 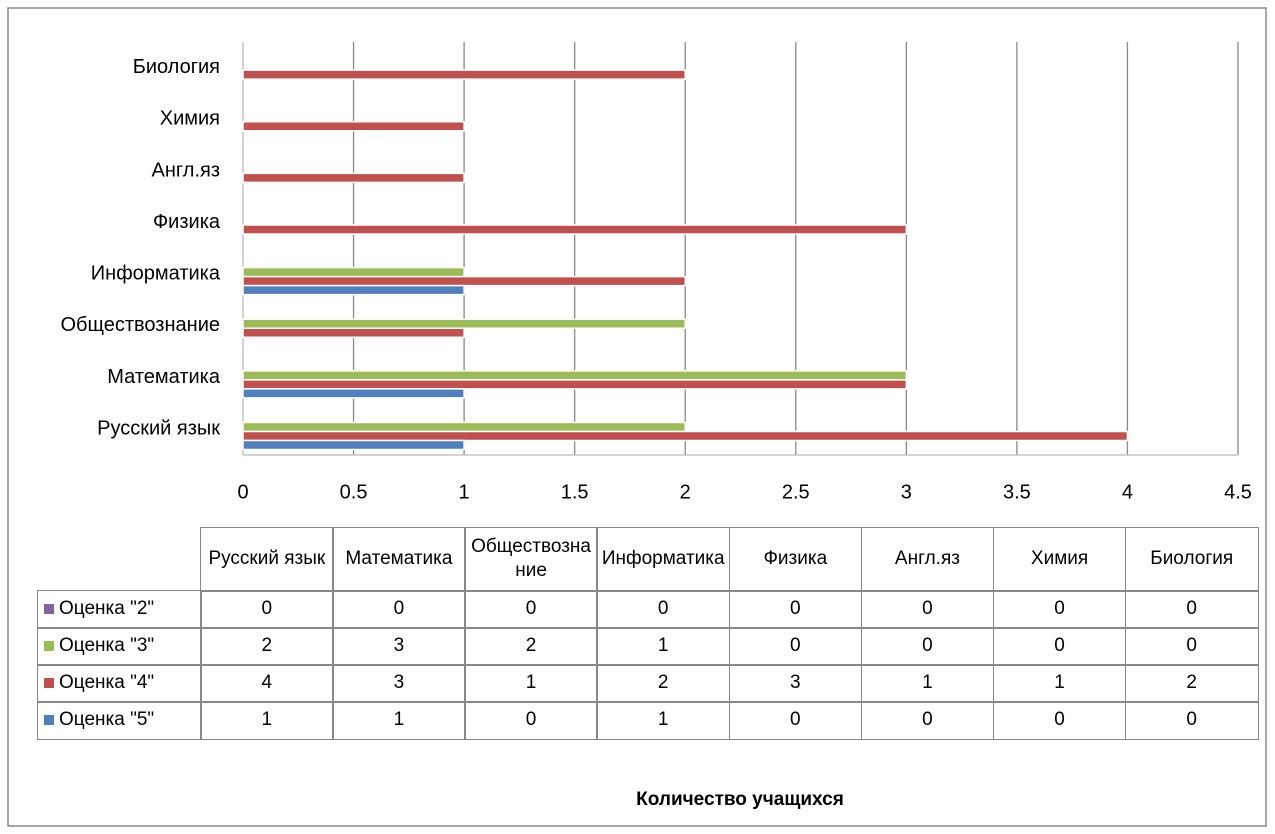 I want to click on x-tick-label: 2.5, so click(x=796, y=492).